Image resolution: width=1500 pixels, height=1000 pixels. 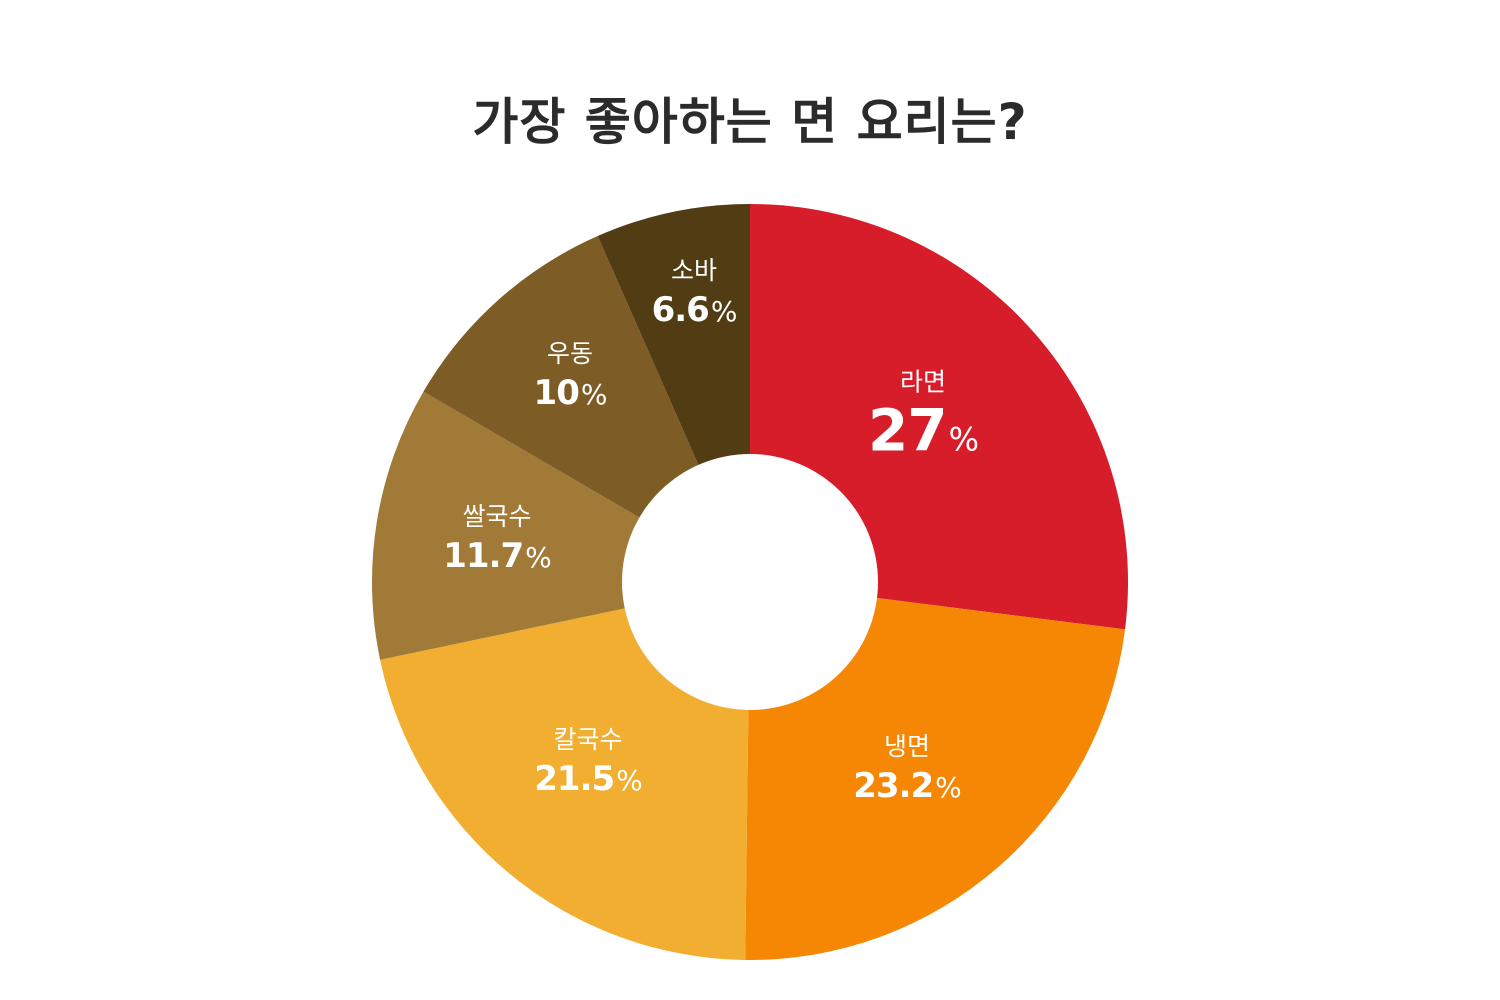 What do you see at coordinates (922, 382) in the screenshot?
I see `slice-name: 라면` at bounding box center [922, 382].